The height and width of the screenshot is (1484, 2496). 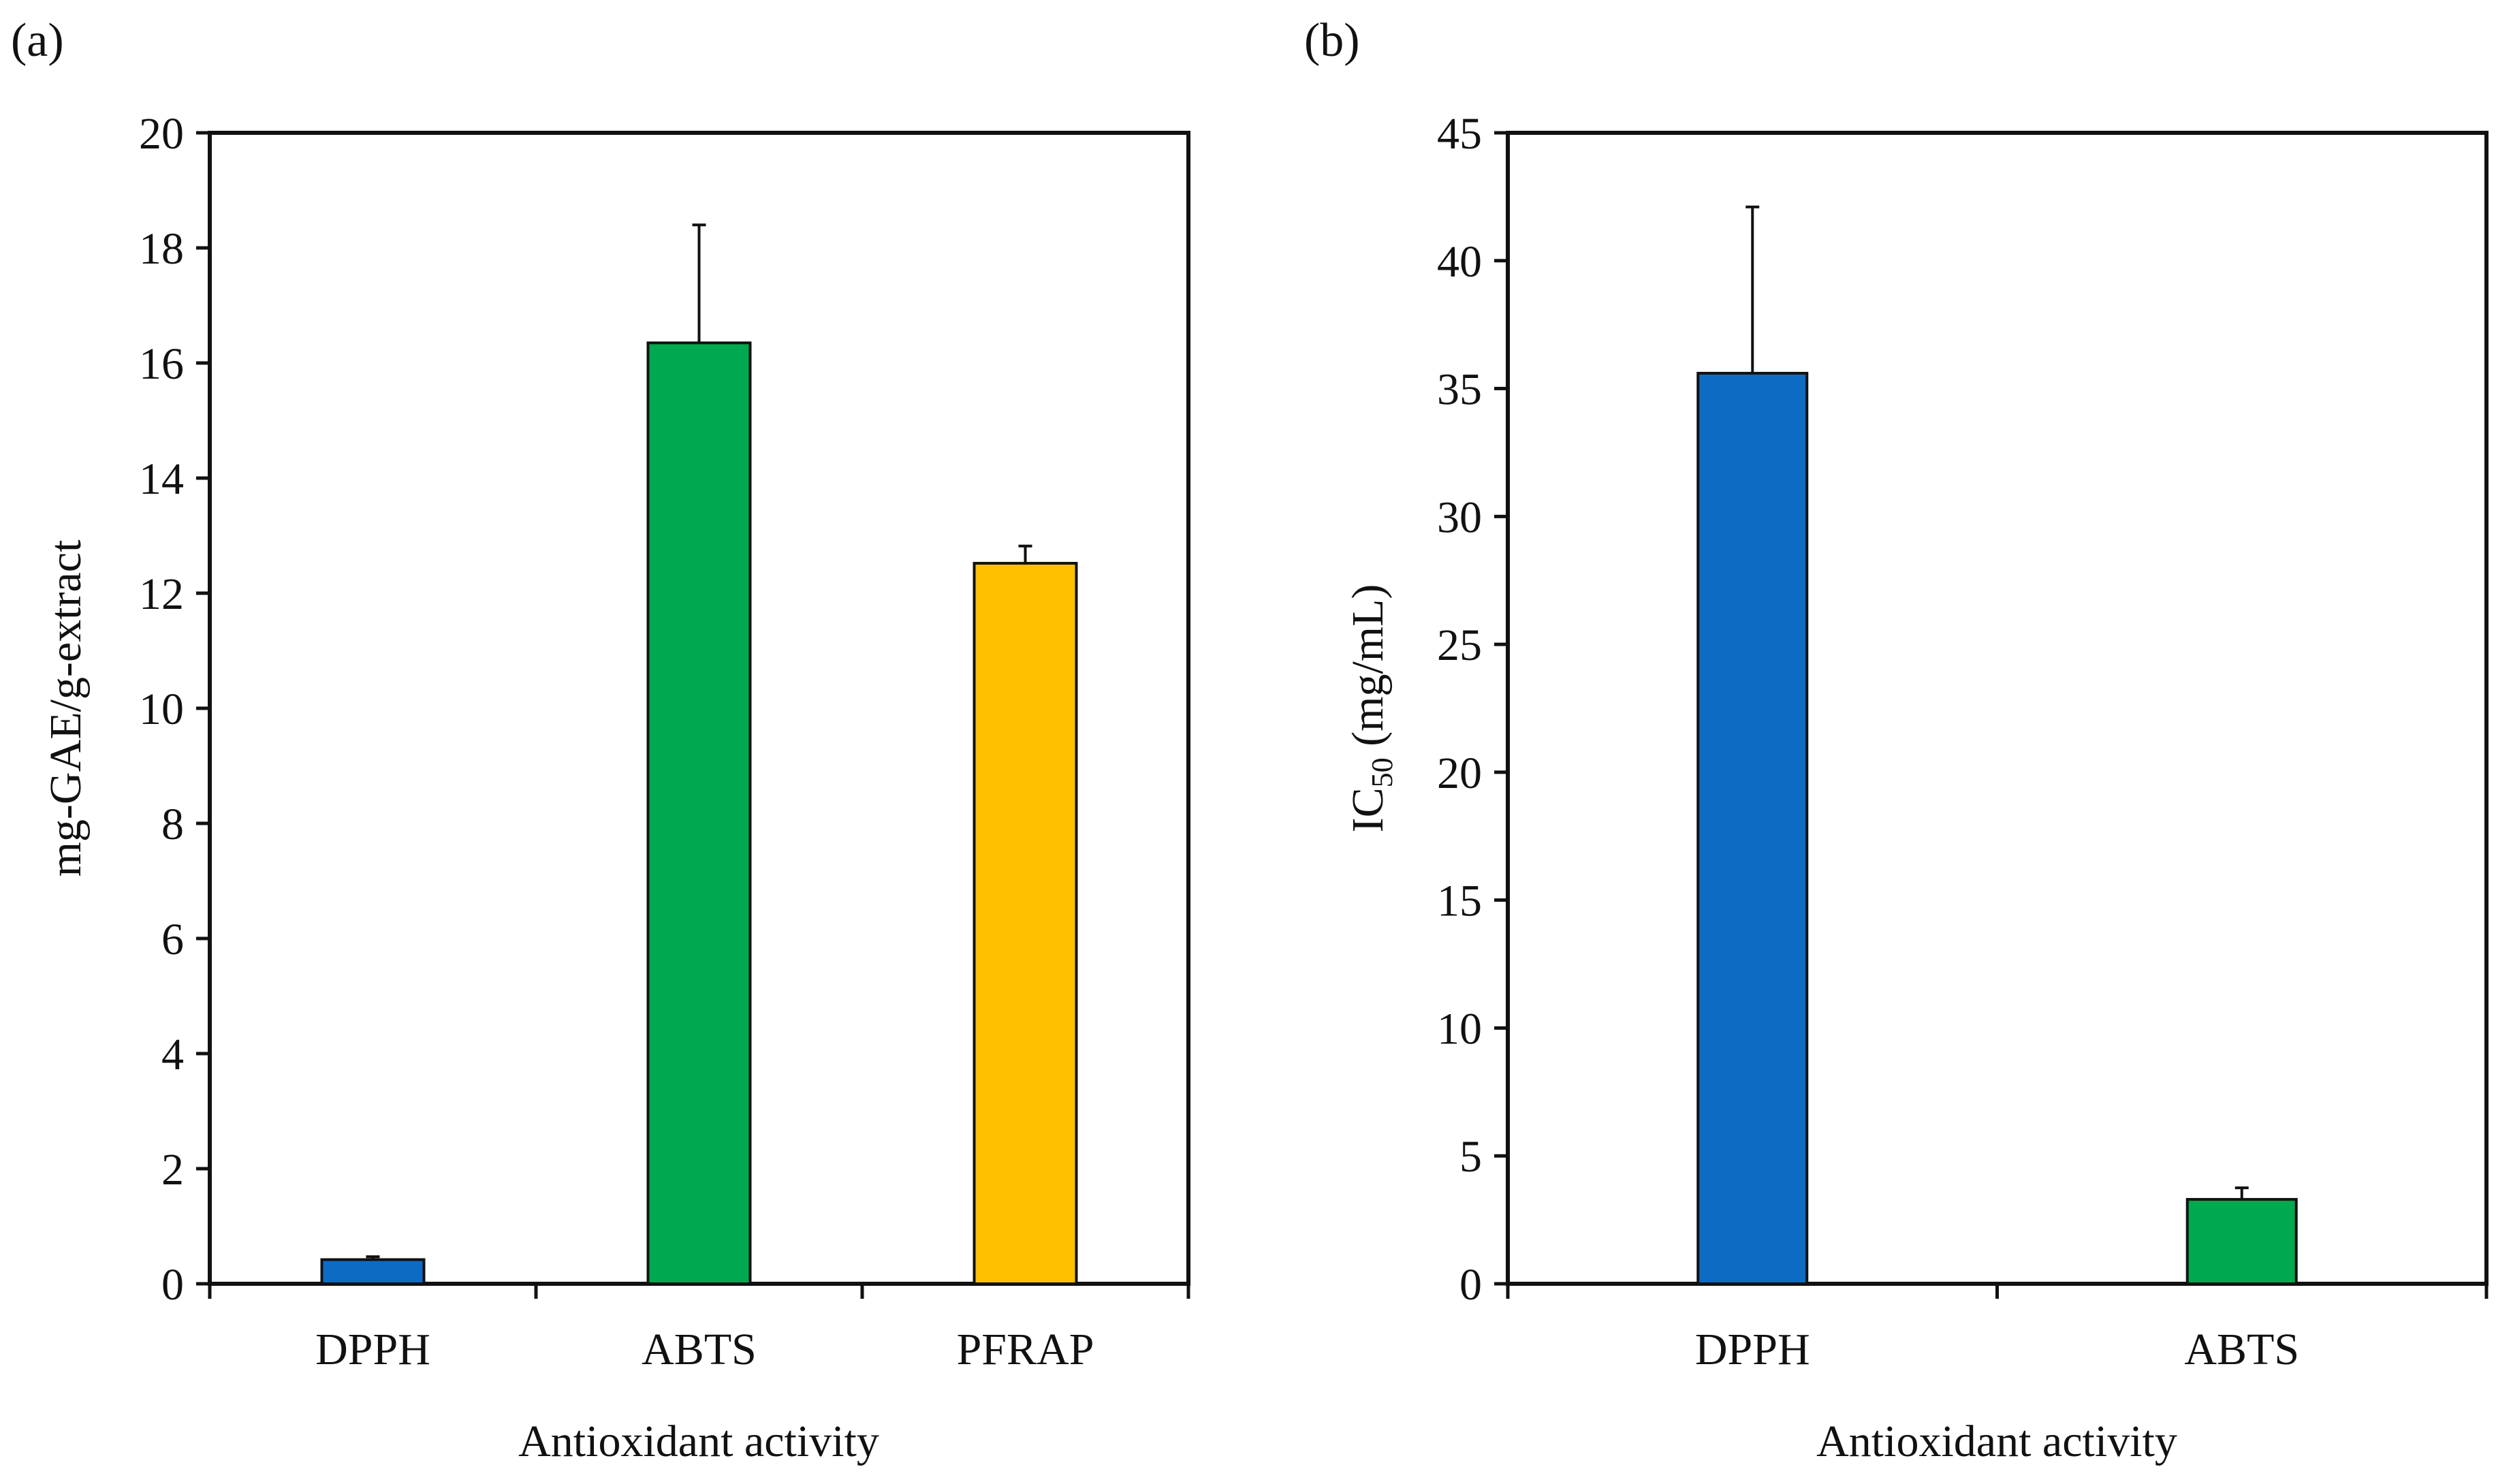 I want to click on y-tick-label: 45, so click(x=1460, y=134).